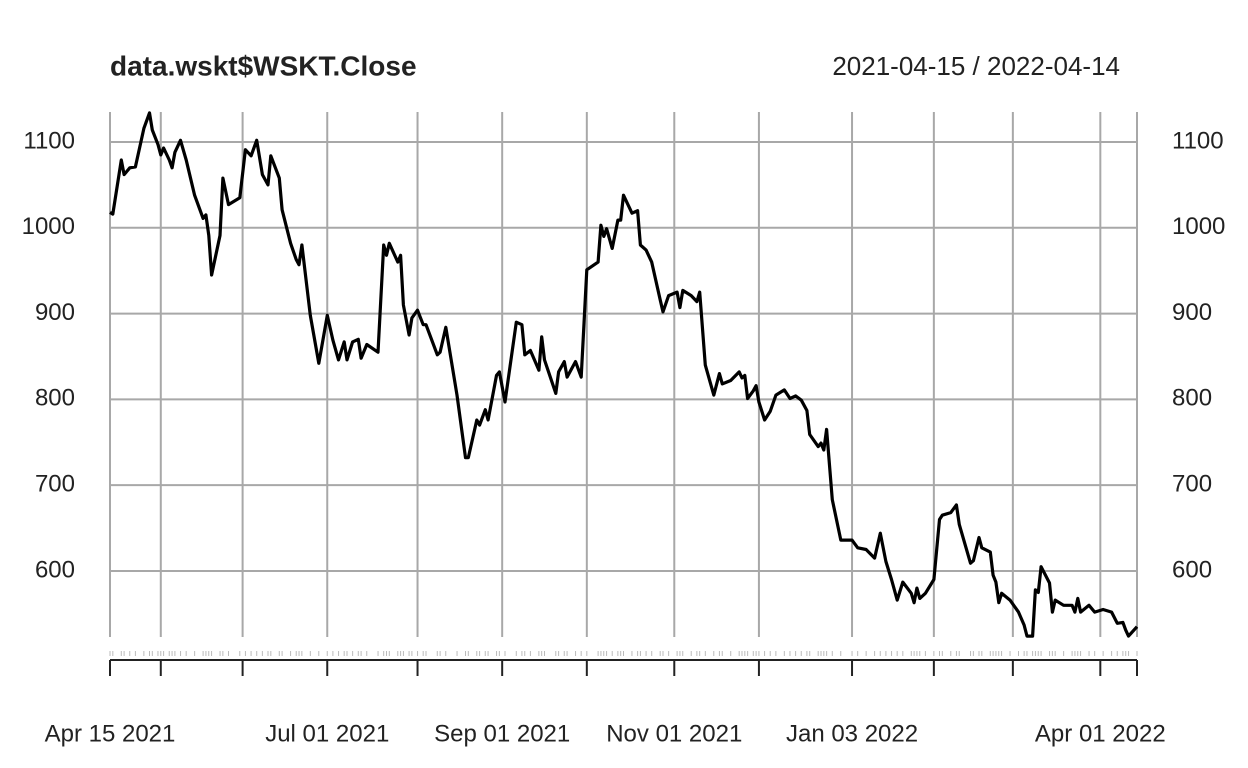  What do you see at coordinates (1192, 312) in the screenshot?
I see `y-tick-label-right: 900` at bounding box center [1192, 312].